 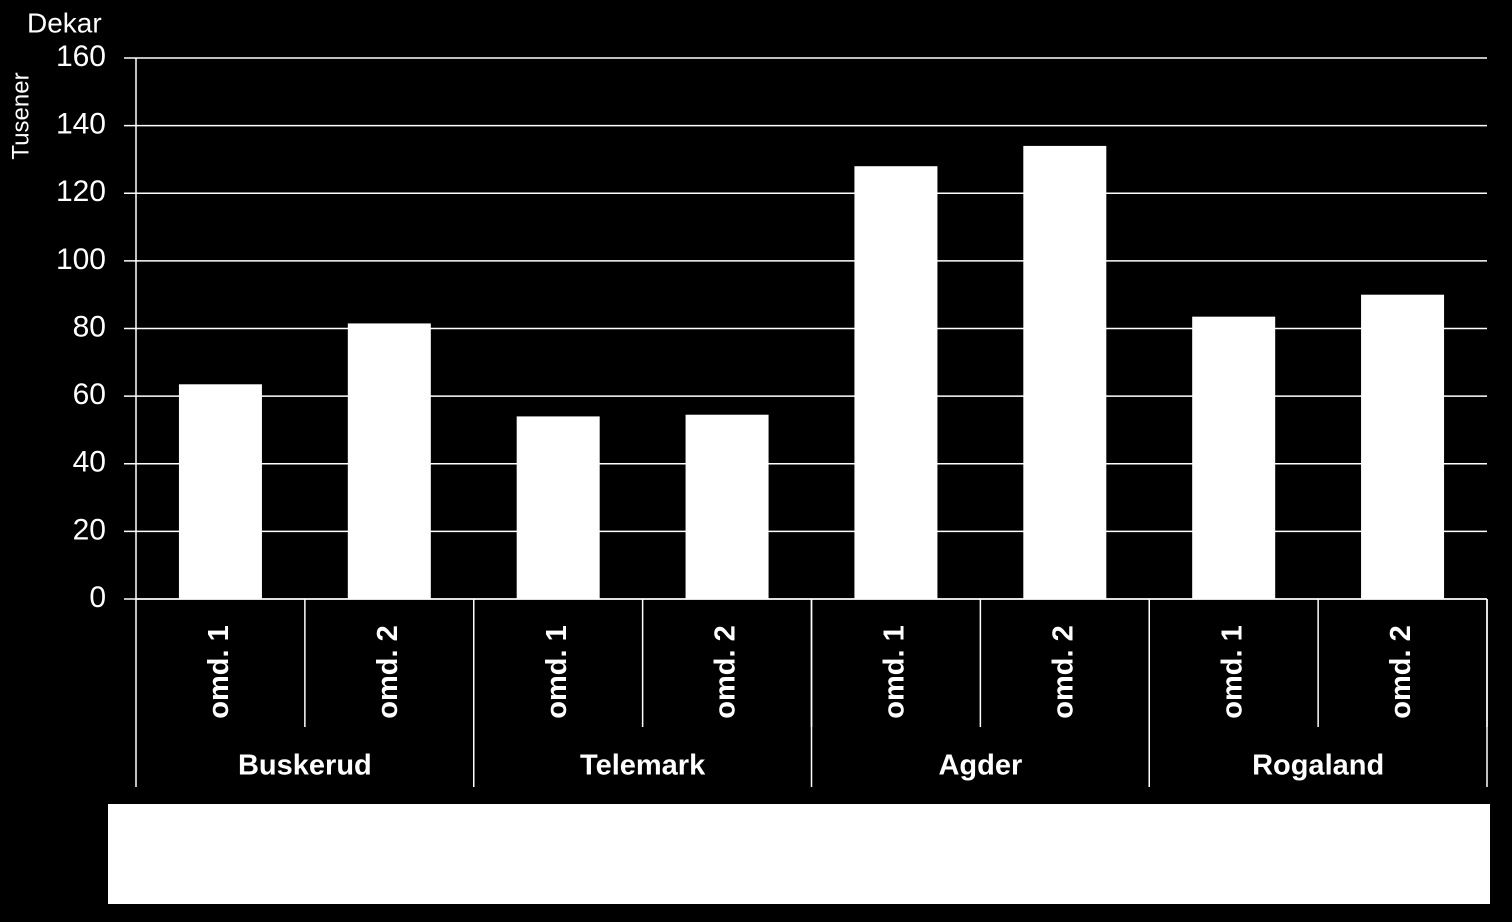 What do you see at coordinates (97, 597) in the screenshot?
I see `y-tick-label: 0` at bounding box center [97, 597].